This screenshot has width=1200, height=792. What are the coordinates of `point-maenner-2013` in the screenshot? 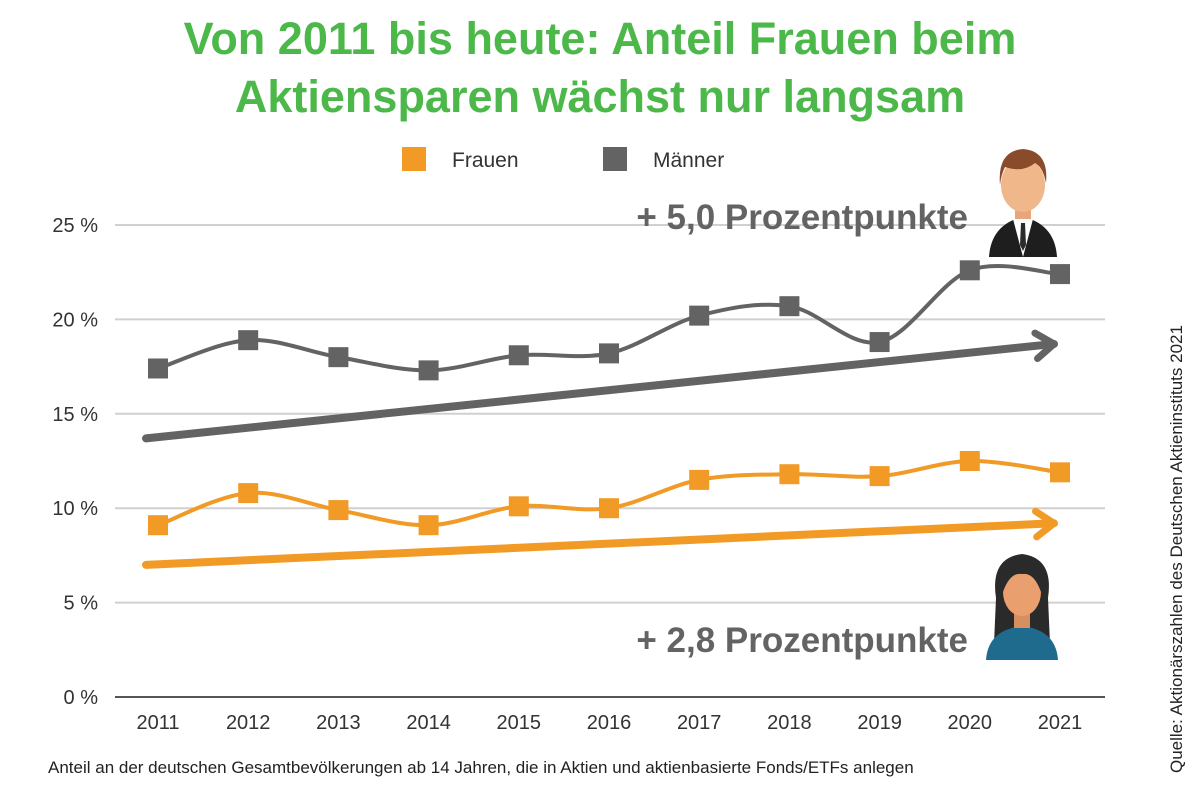 It's located at (338, 357).